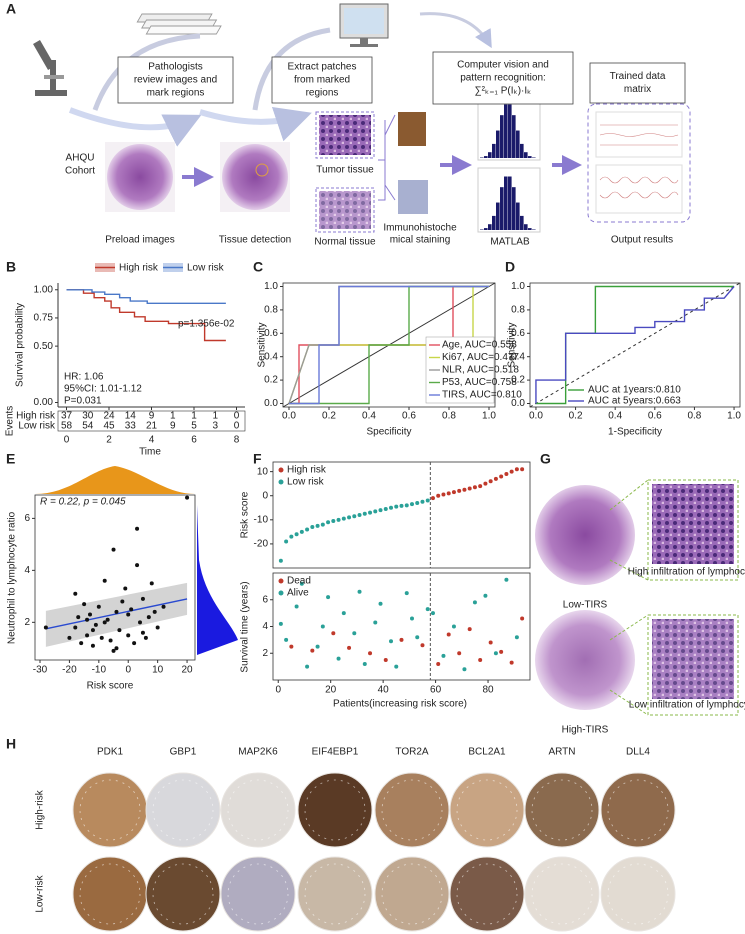 The height and width of the screenshot is (934, 745). Describe the element at coordinates (562, 810) in the screenshot. I see `ihc-core` at that location.